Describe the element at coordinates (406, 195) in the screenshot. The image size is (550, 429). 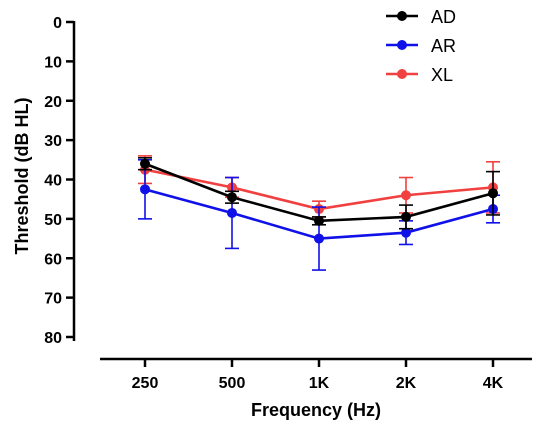
I see `data-point-xl` at that location.